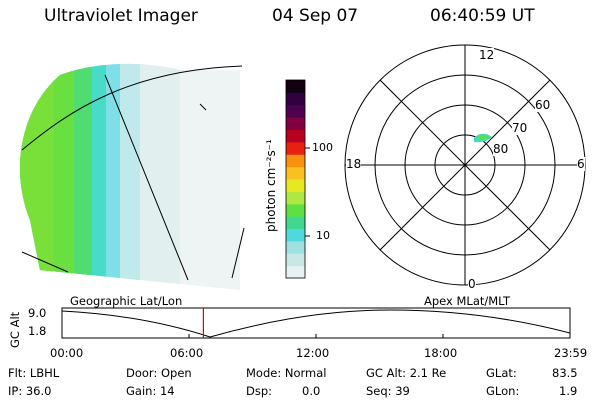  Describe the element at coordinates (543, 105) in the screenshot. I see `lat-label-60: 60` at that location.